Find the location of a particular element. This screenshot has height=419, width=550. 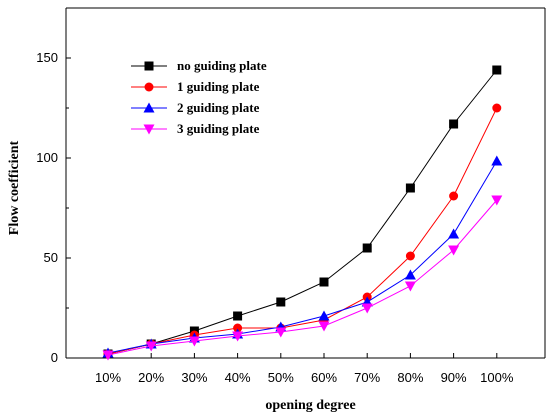

legend-label: 2 guiding plate is located at coordinates (218, 107).